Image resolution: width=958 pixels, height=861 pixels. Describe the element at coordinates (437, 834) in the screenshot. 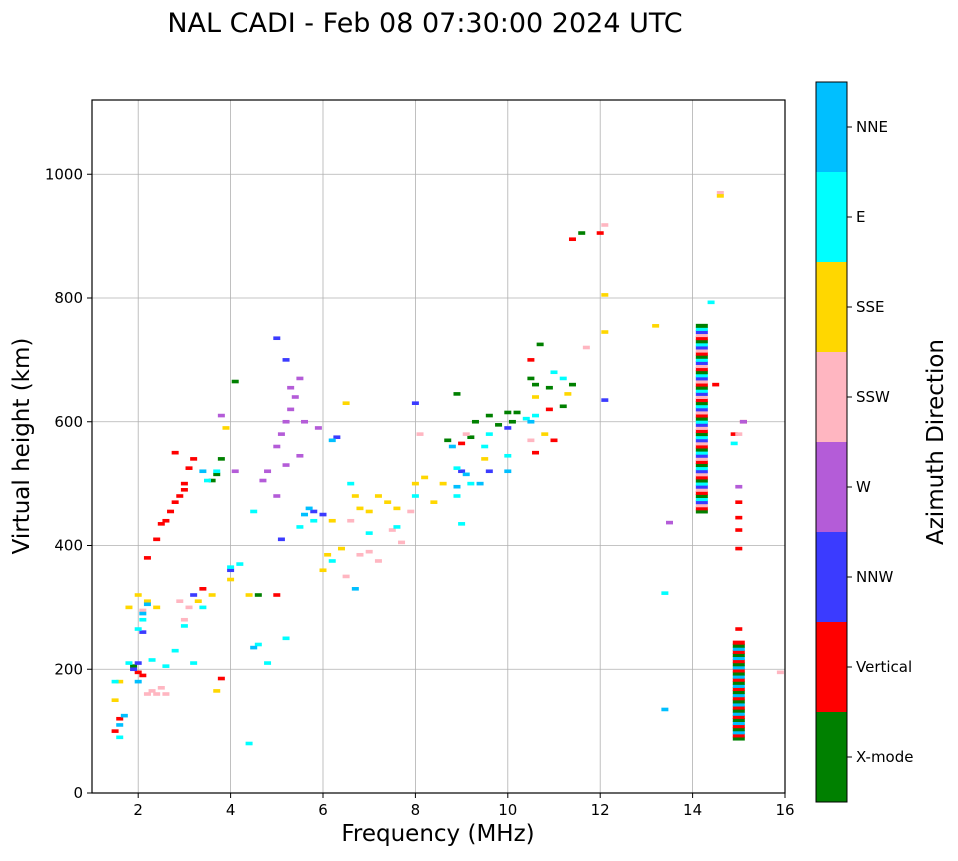

I see `x-axis-label: Frequency (MHz)` at that location.